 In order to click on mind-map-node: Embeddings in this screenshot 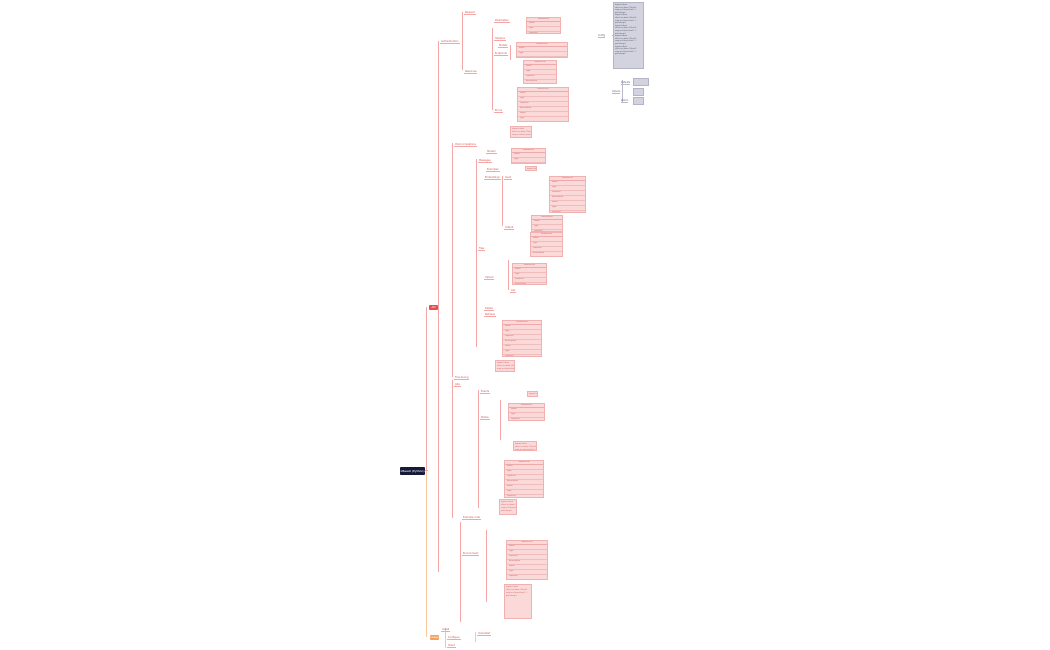, I will do `click(492, 178)`.